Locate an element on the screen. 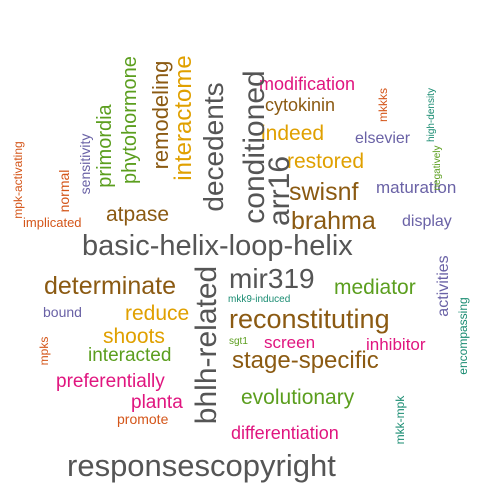  word-high-density: high-density is located at coordinates (431, 115).